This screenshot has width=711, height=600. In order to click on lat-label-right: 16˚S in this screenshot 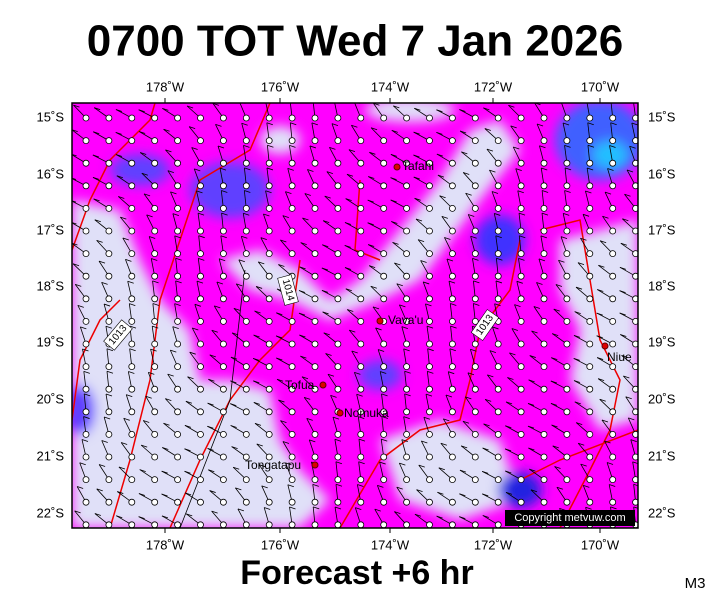, I will do `click(662, 173)`.